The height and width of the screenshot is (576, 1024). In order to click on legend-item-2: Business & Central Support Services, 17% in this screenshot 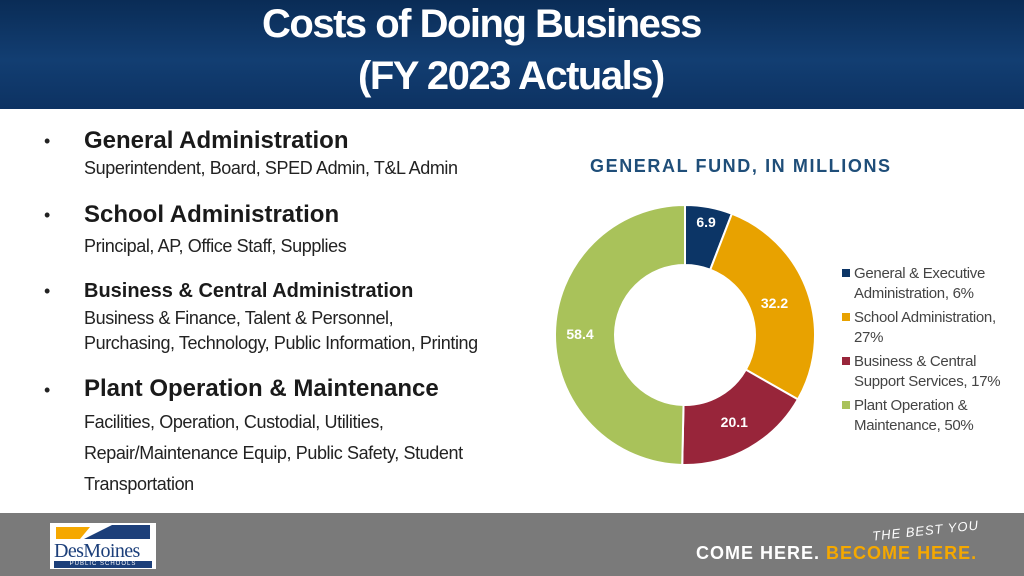, I will do `click(932, 372)`.